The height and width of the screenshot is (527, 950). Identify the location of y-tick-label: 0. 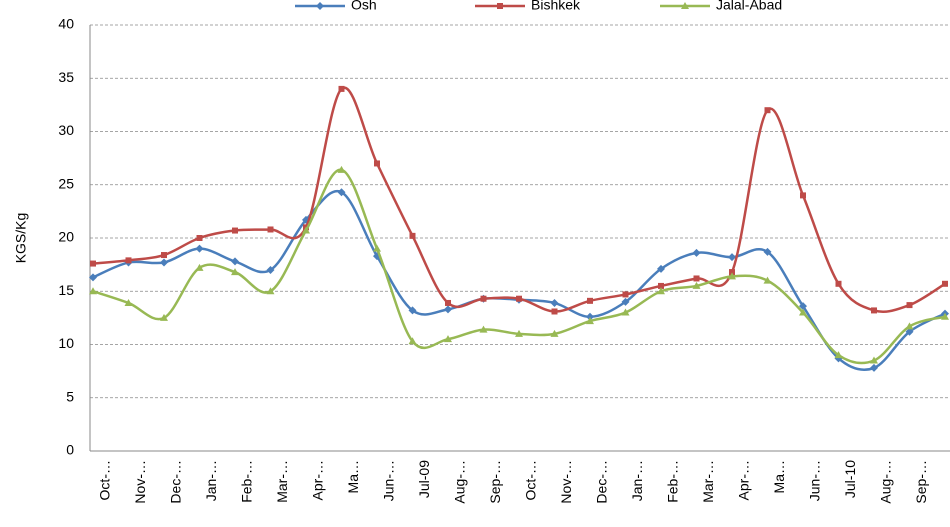
(70, 450).